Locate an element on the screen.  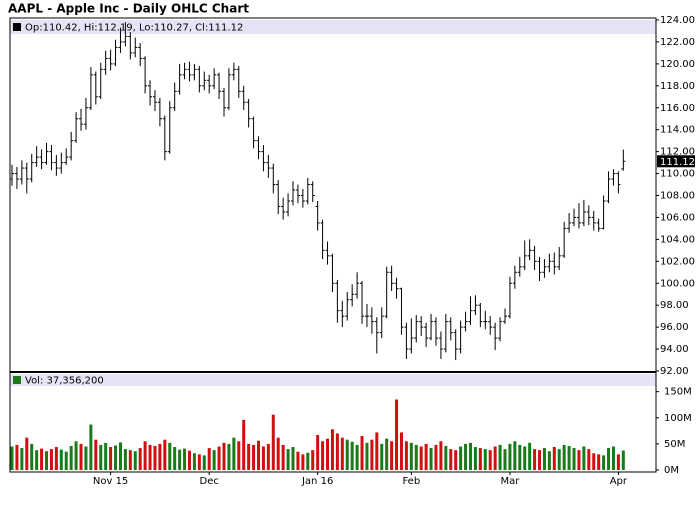
y2-tick-label: 100M is located at coordinates (678, 418).